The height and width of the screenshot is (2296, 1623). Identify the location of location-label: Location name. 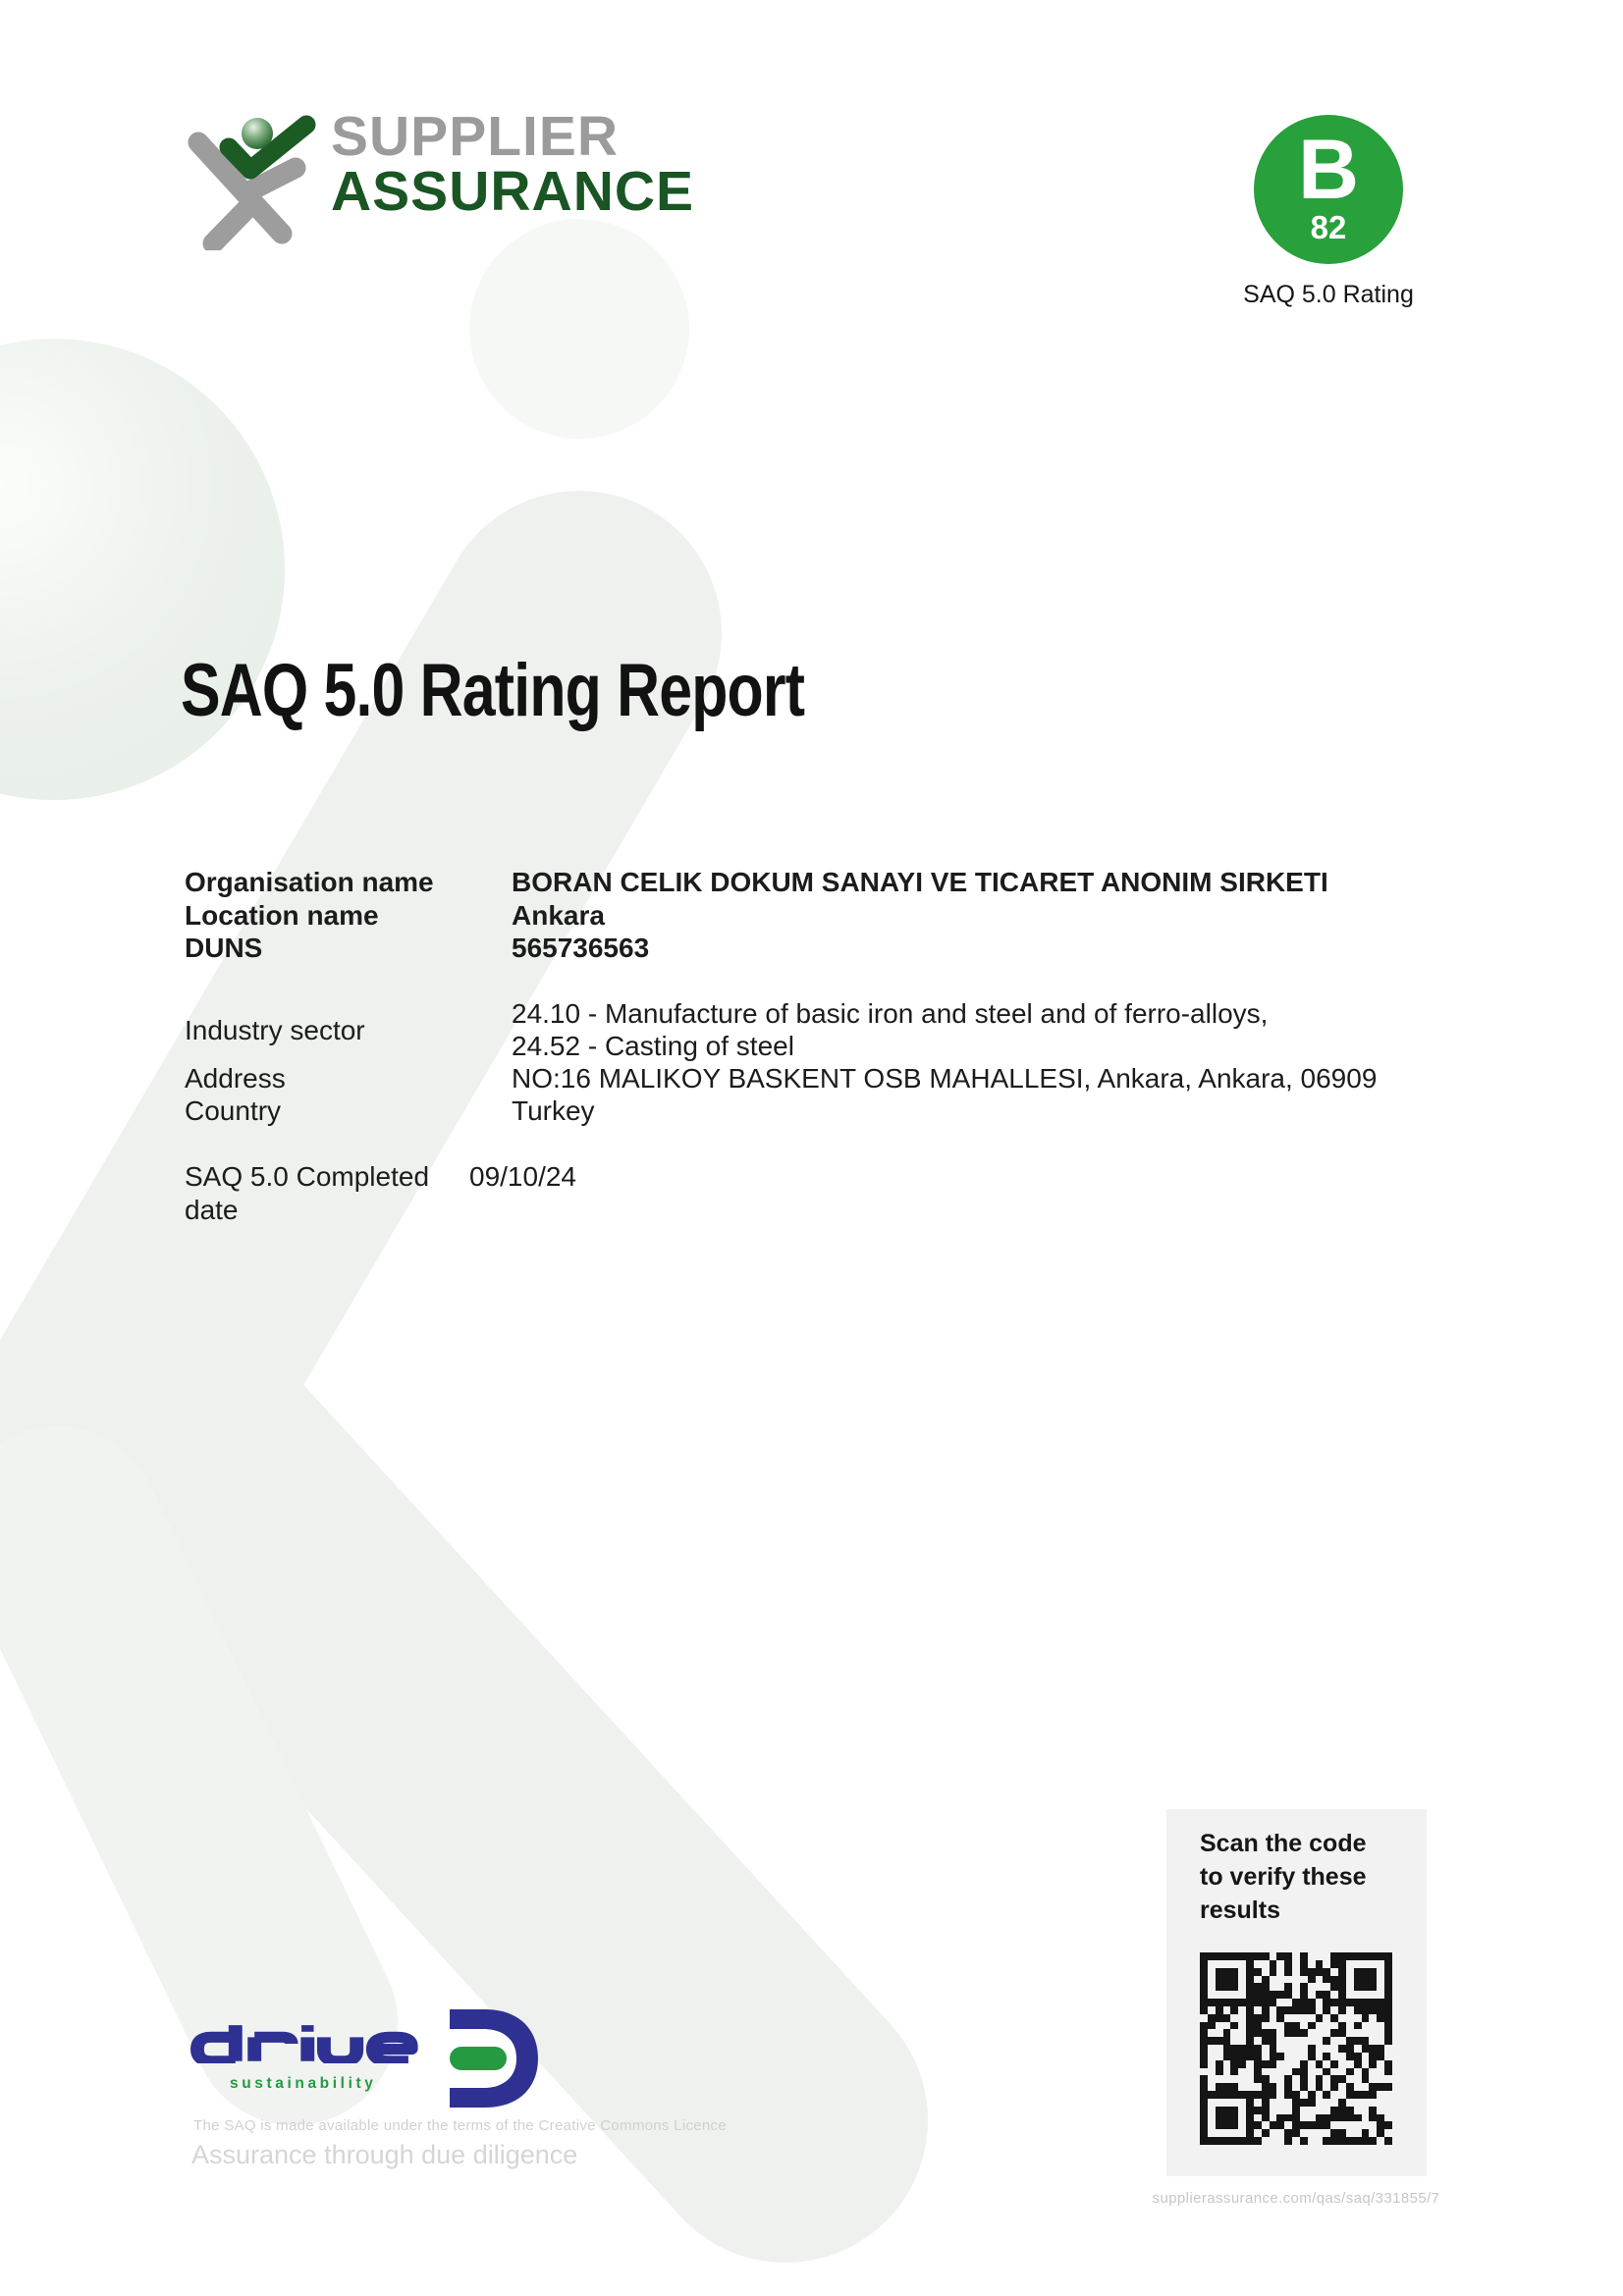
(282, 915).